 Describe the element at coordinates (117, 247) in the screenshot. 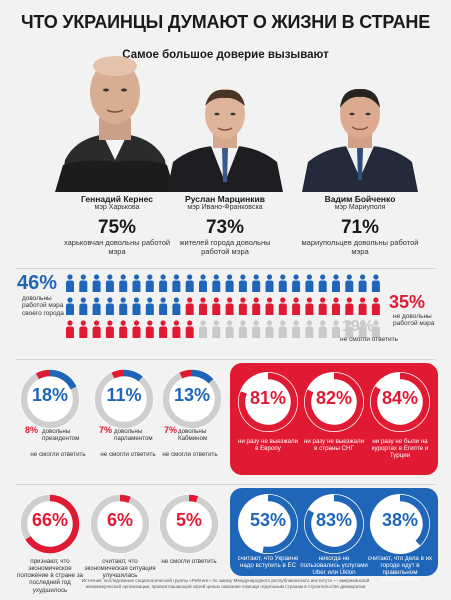

I see `mayor-desc: харьковчан довольны работой мэра` at that location.